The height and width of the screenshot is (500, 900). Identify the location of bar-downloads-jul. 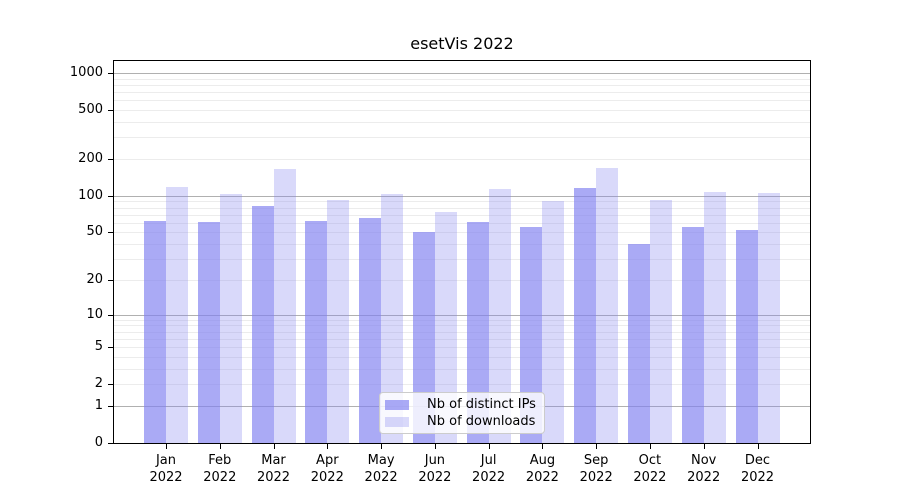
(499, 315).